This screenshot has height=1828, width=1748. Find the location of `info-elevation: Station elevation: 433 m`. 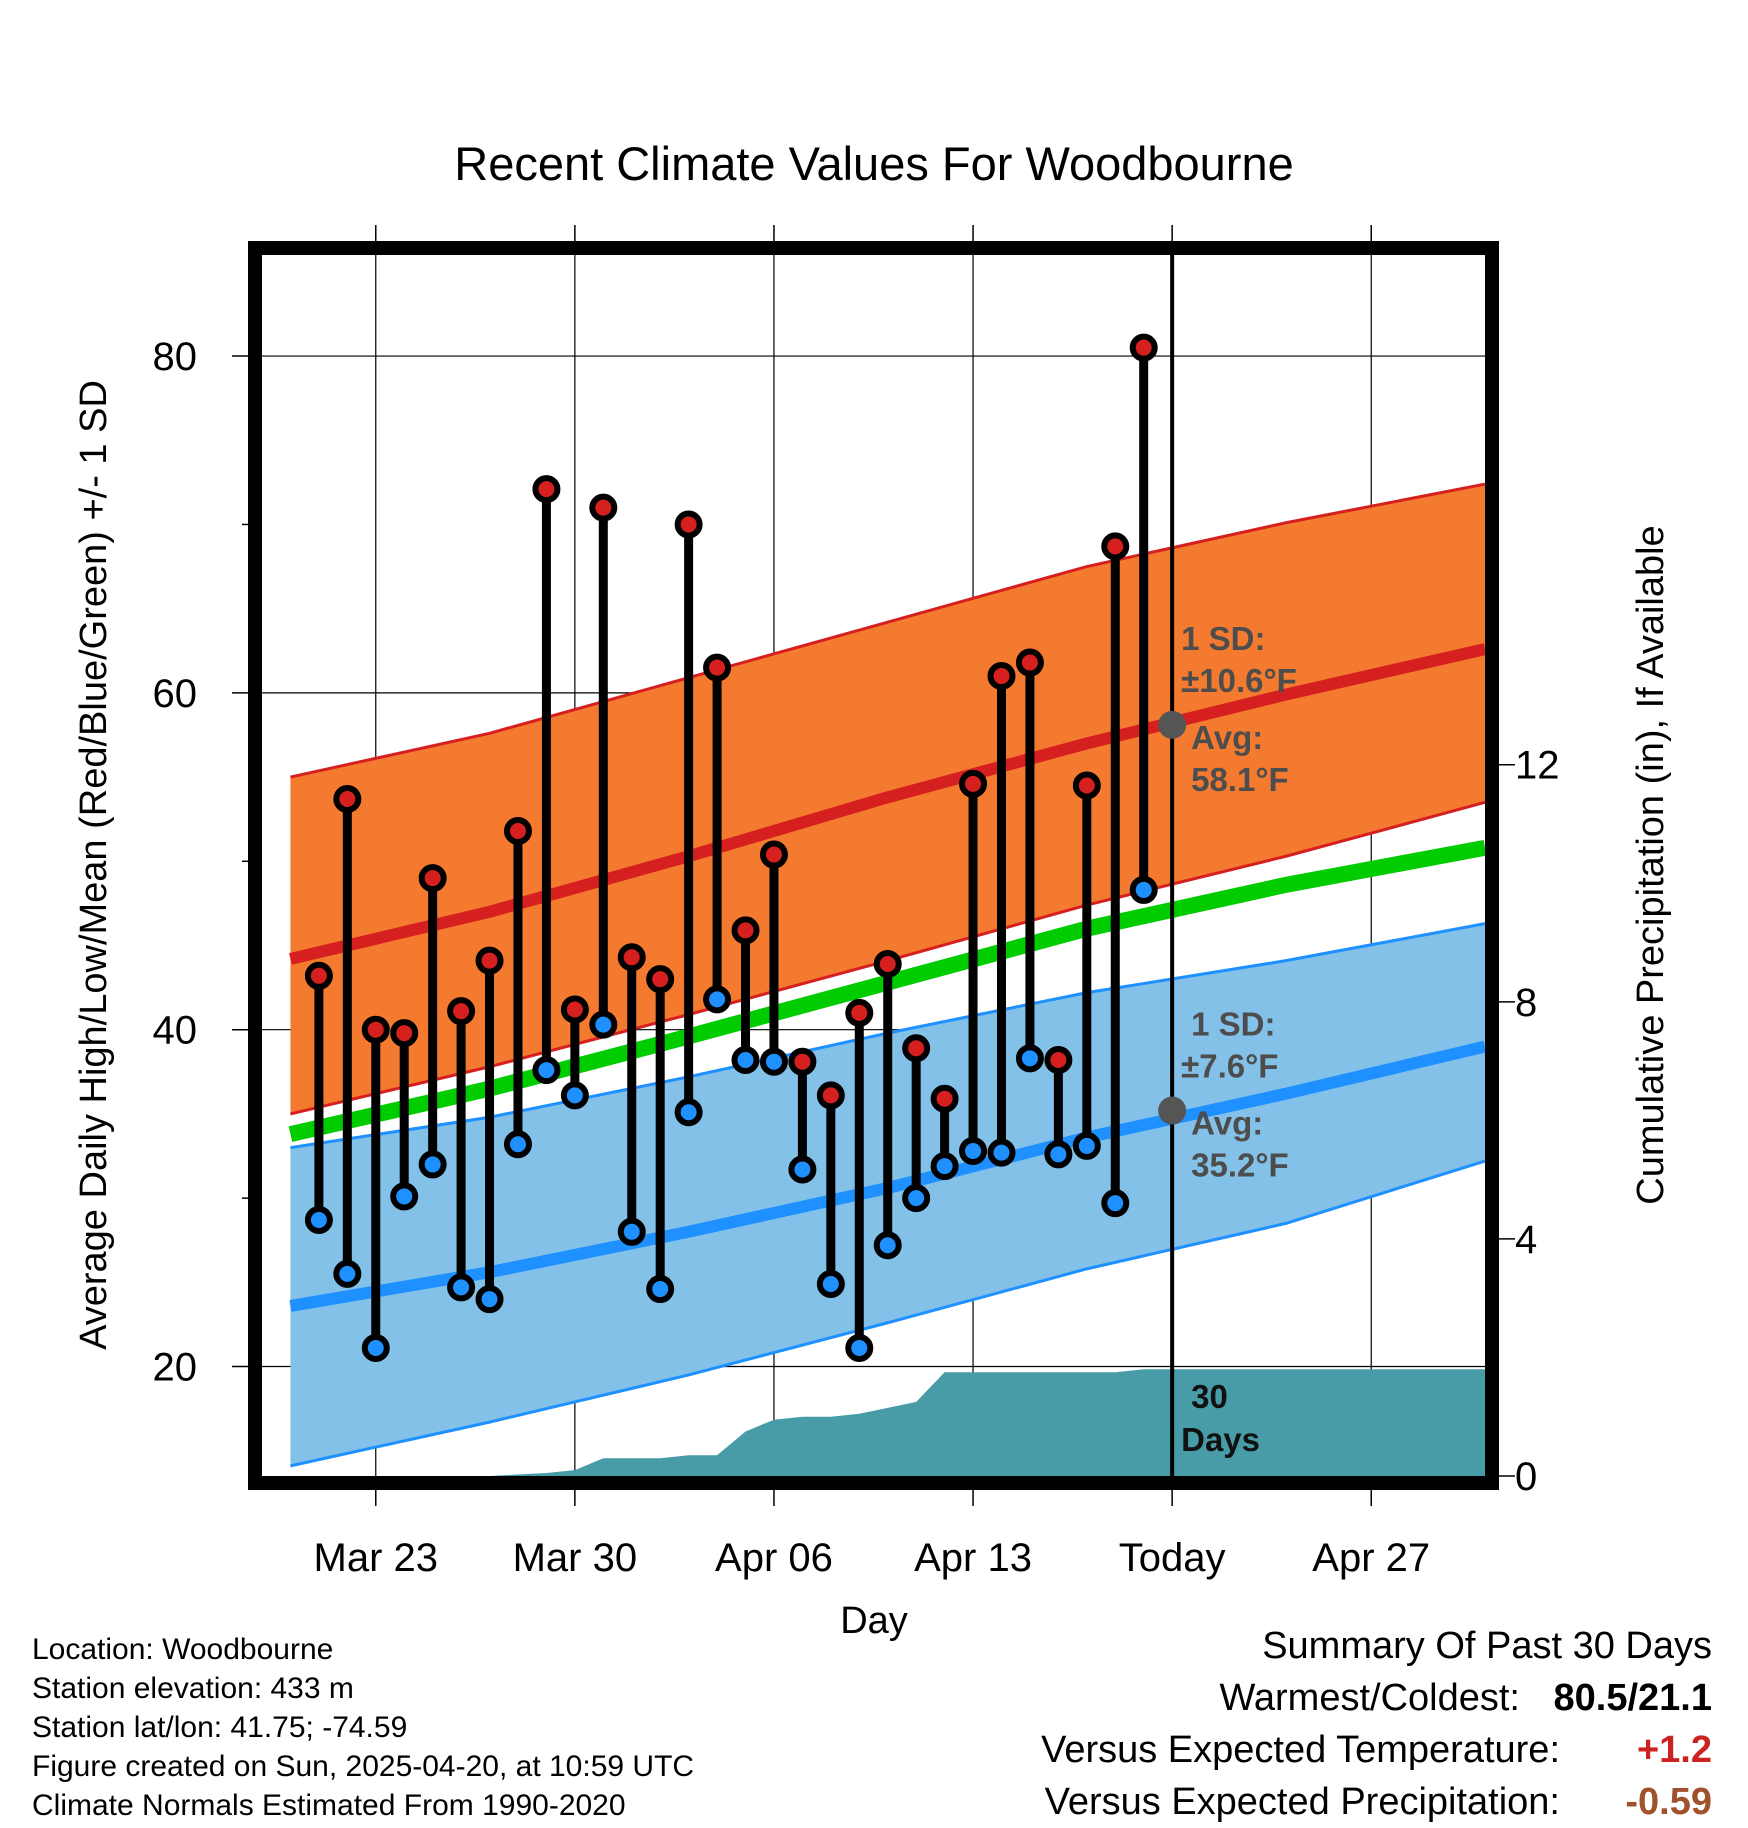

info-elevation: Station elevation: 433 m is located at coordinates (193, 1688).